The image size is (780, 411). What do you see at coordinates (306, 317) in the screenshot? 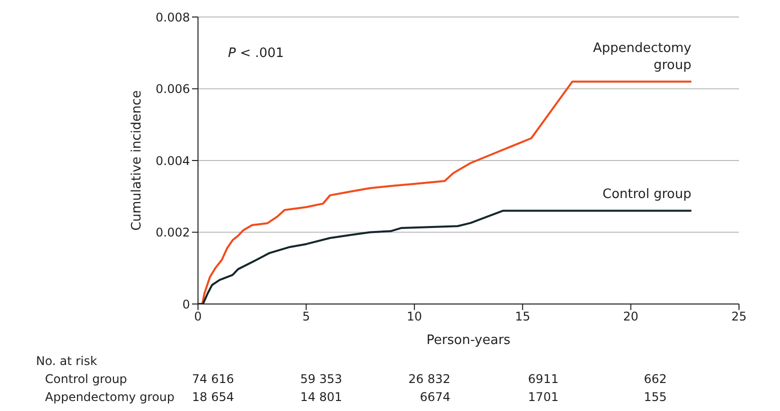
I see `x-tick-label: 5` at bounding box center [306, 317].